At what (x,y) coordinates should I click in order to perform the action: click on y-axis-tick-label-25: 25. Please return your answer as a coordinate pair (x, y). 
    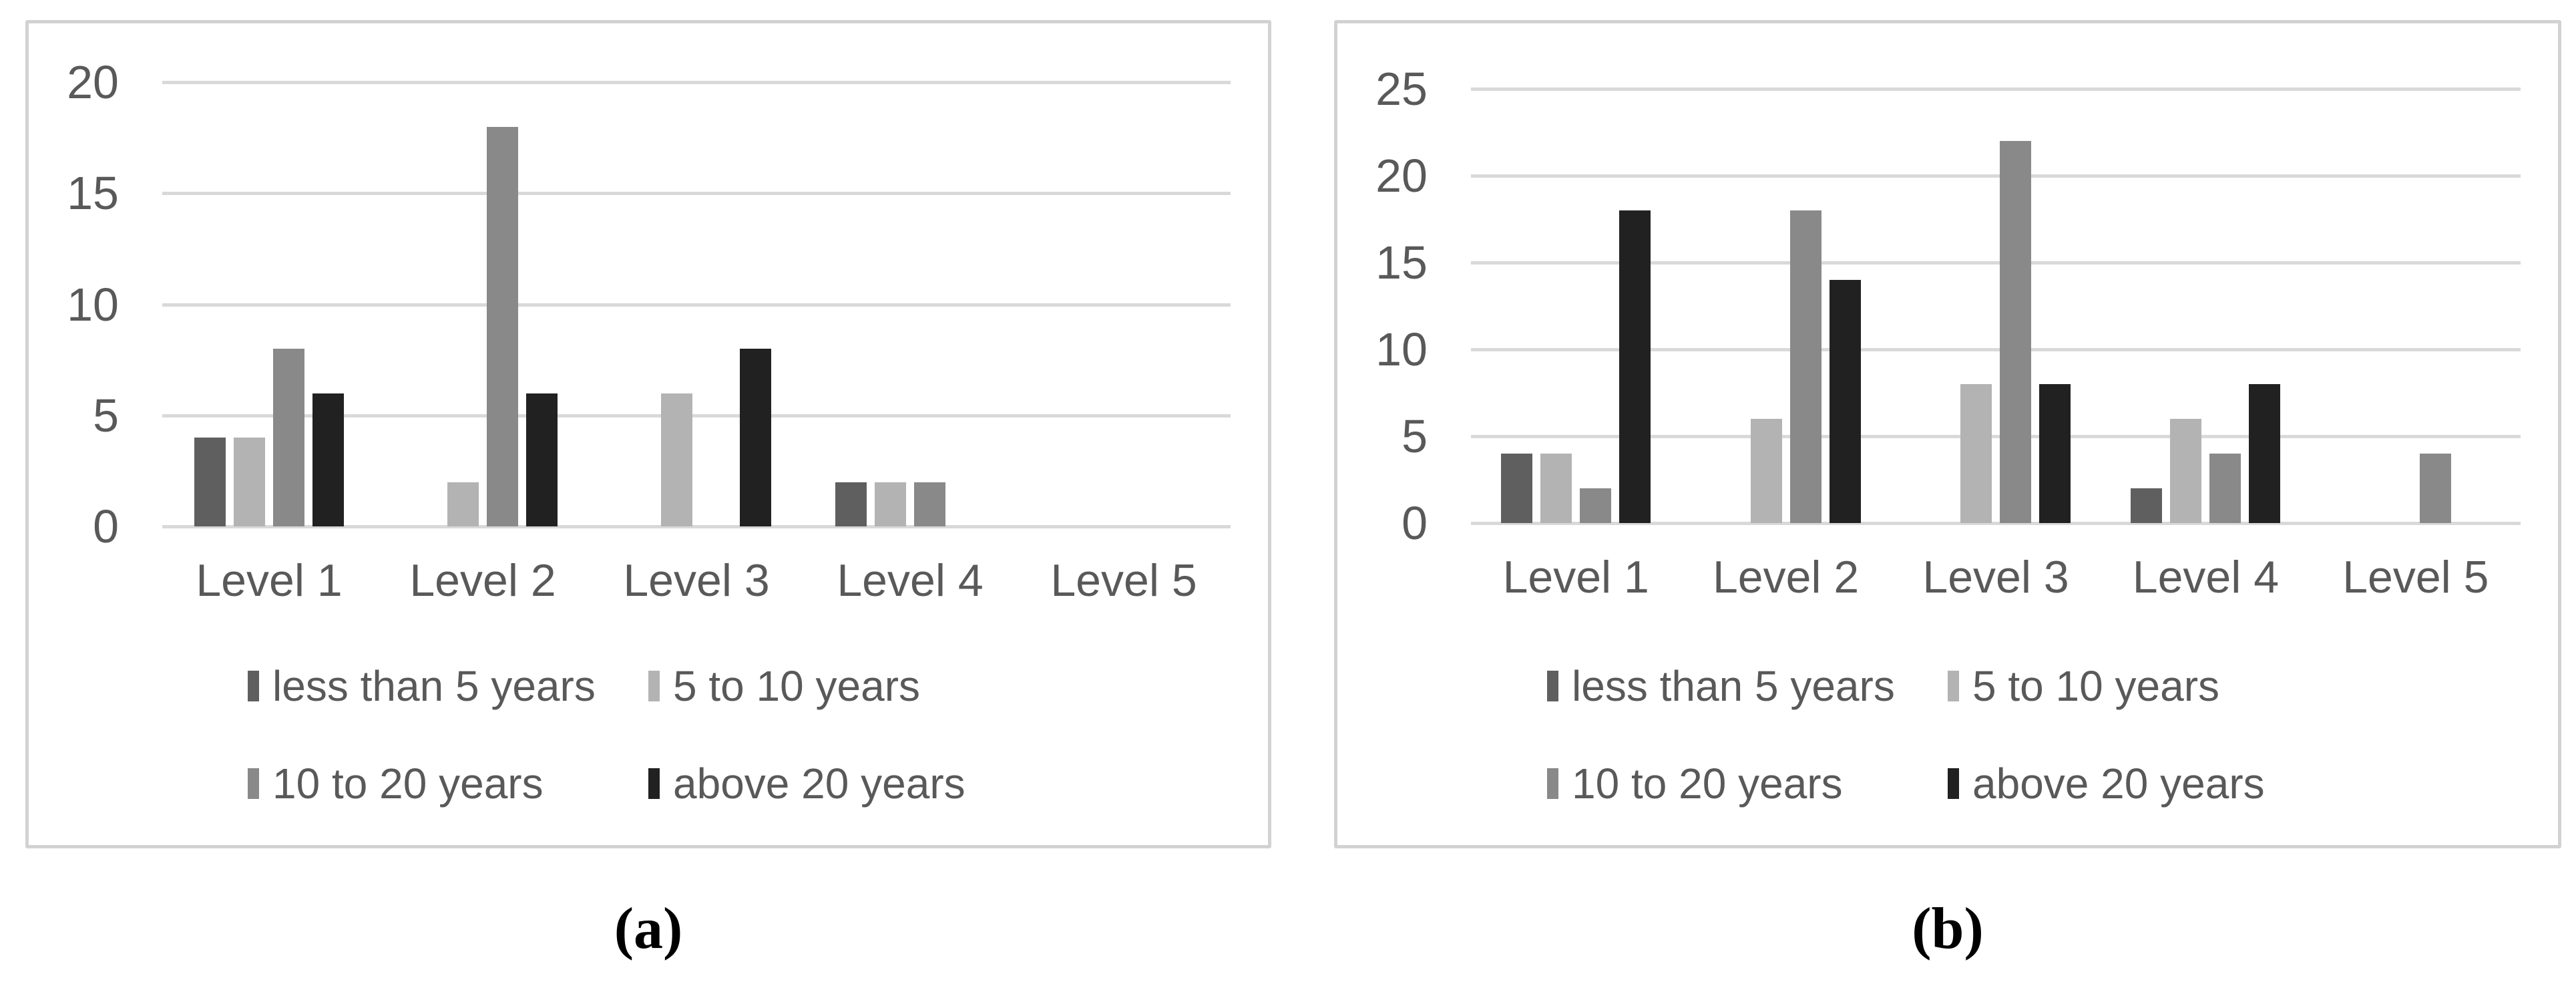
    Looking at the image, I should click on (1401, 89).